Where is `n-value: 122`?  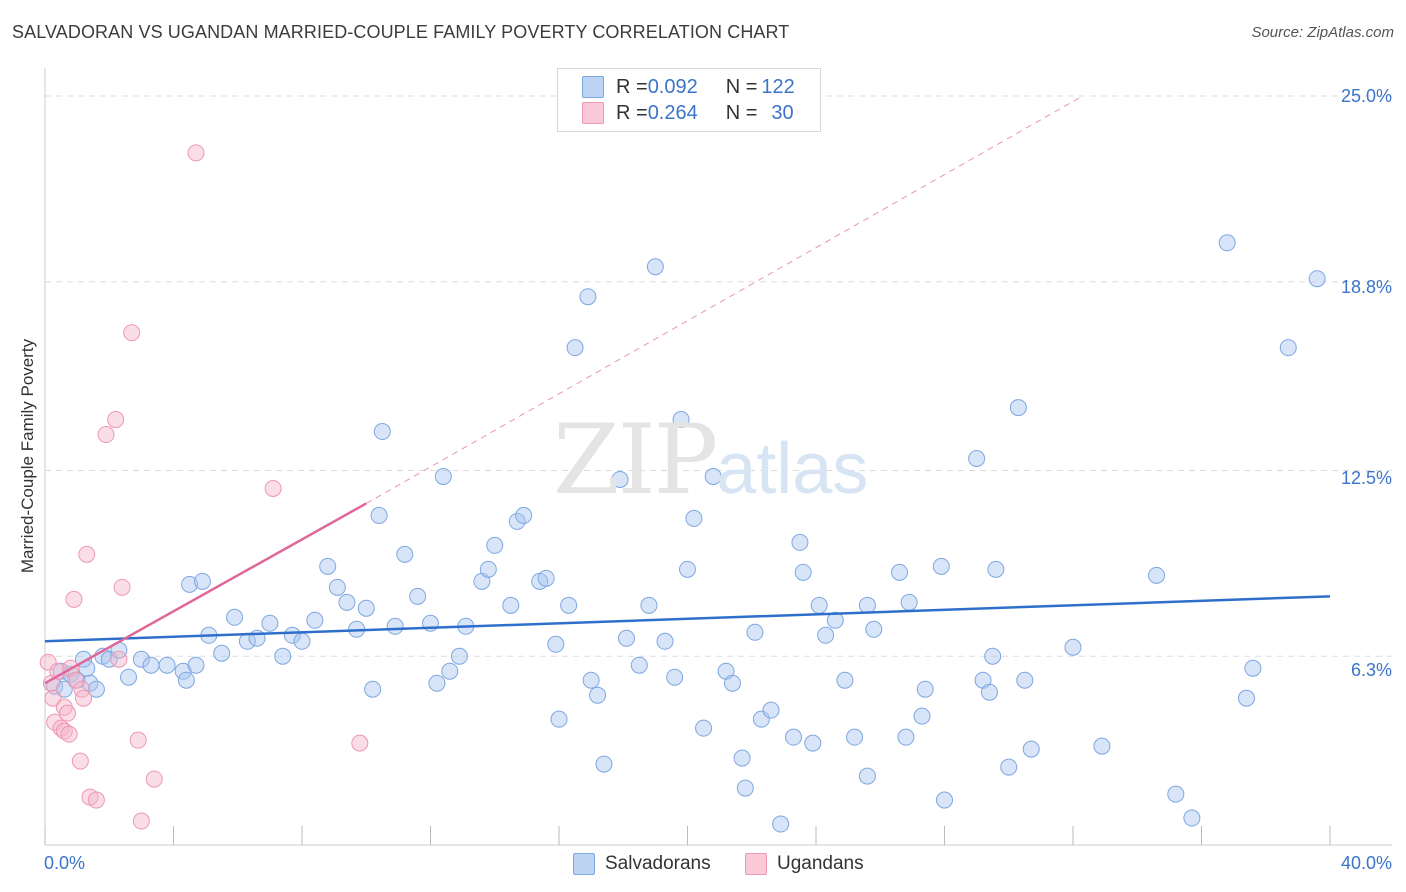 n-value: 122 is located at coordinates (778, 86).